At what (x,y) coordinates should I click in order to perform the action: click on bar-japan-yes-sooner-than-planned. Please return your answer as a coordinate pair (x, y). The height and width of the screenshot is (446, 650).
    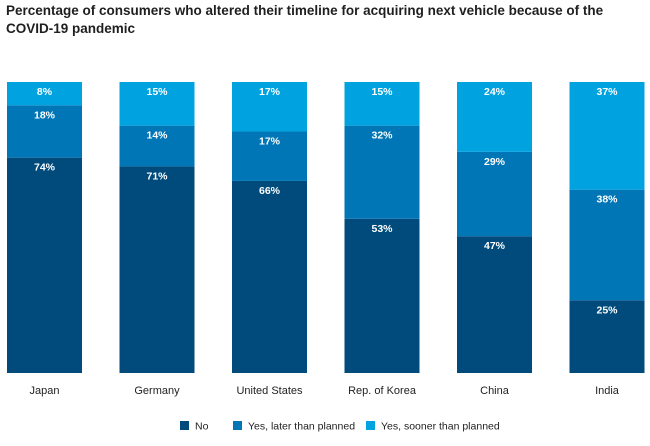
    Looking at the image, I should click on (44, 94).